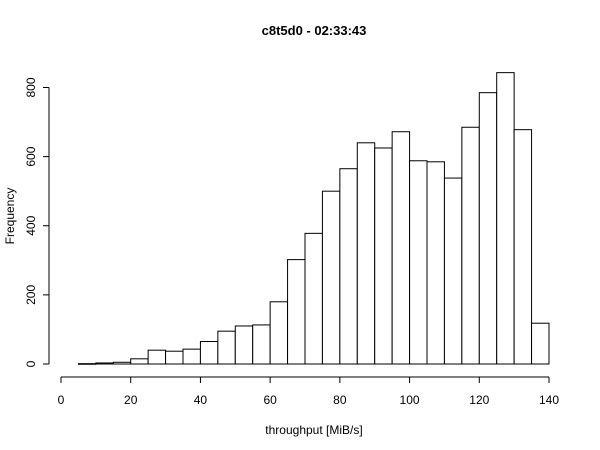 This screenshot has height=450, width=600. Describe the element at coordinates (313, 430) in the screenshot. I see `x-axis-label: throughput [MiB/s]` at that location.